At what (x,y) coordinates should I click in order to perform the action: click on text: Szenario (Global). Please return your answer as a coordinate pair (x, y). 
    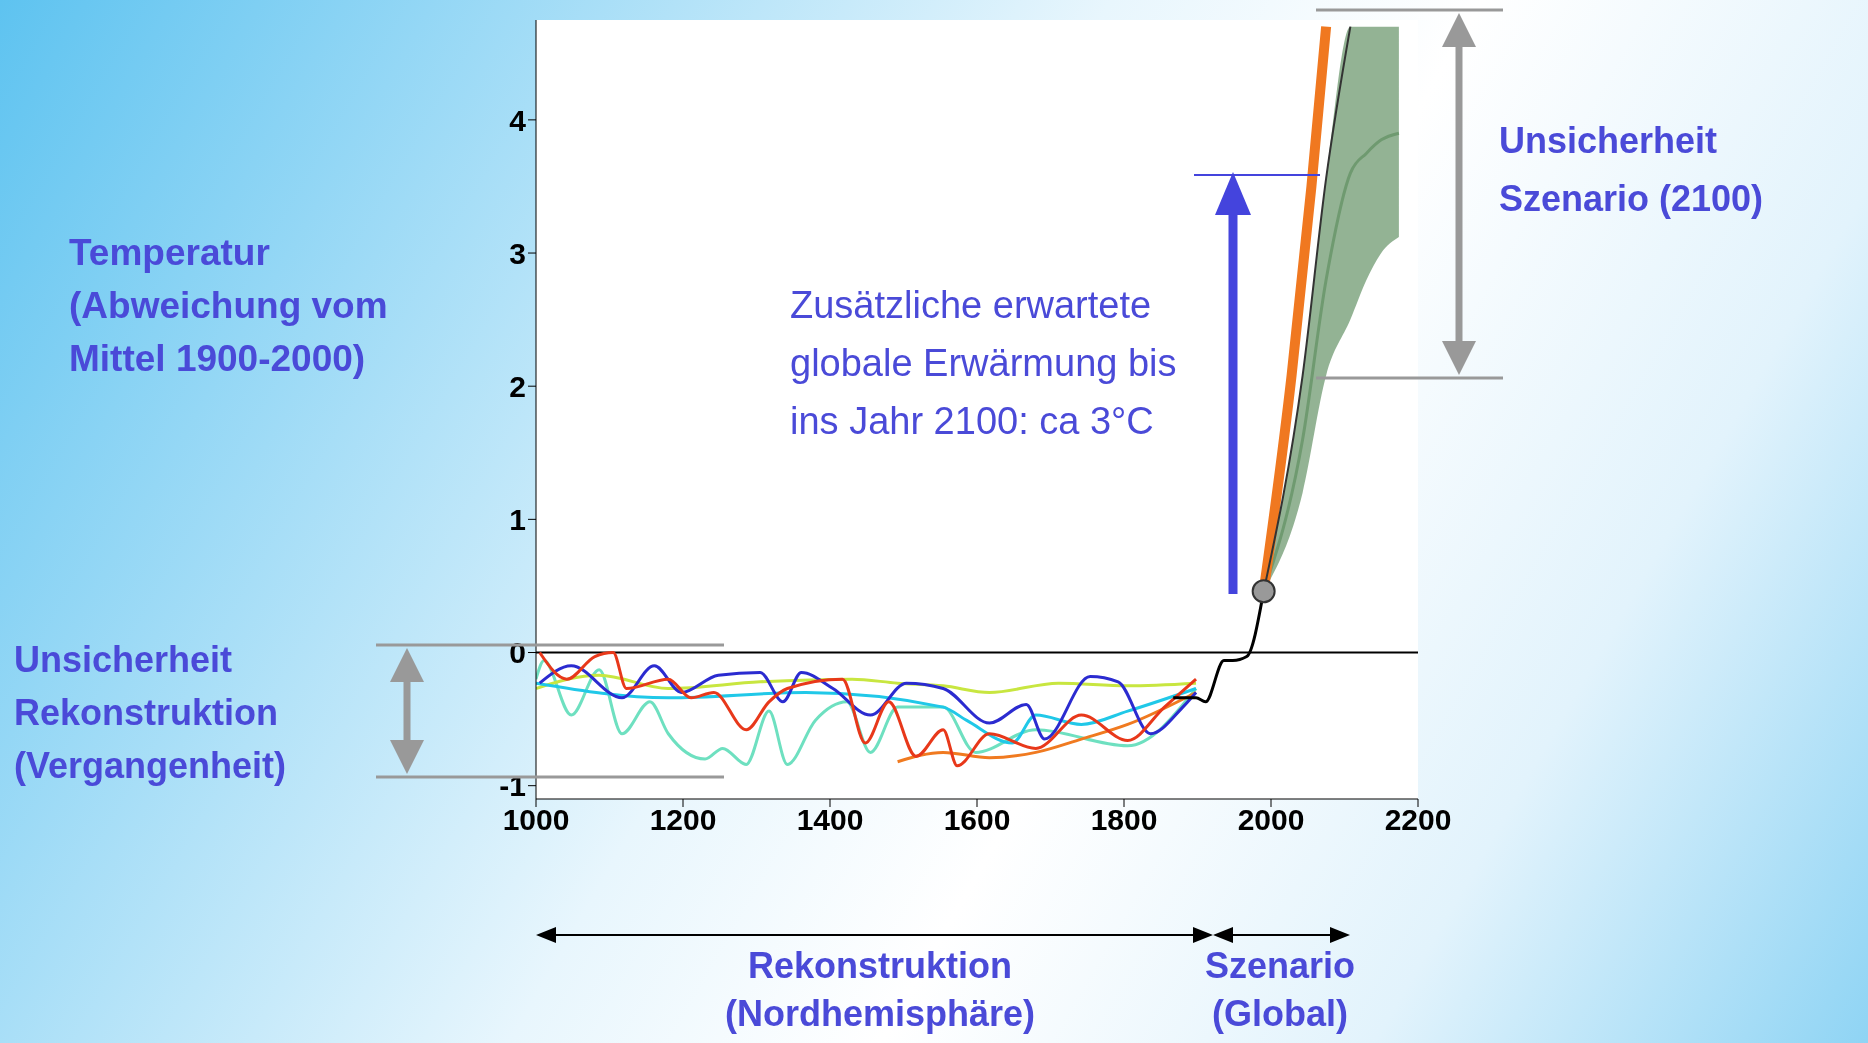
    Looking at the image, I should click on (1280, 989).